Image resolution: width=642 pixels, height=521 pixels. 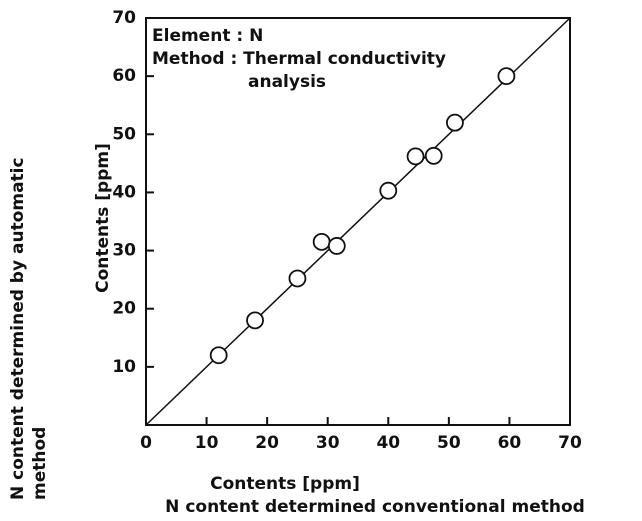 I want to click on x-tick-label: 70, so click(x=570, y=443).